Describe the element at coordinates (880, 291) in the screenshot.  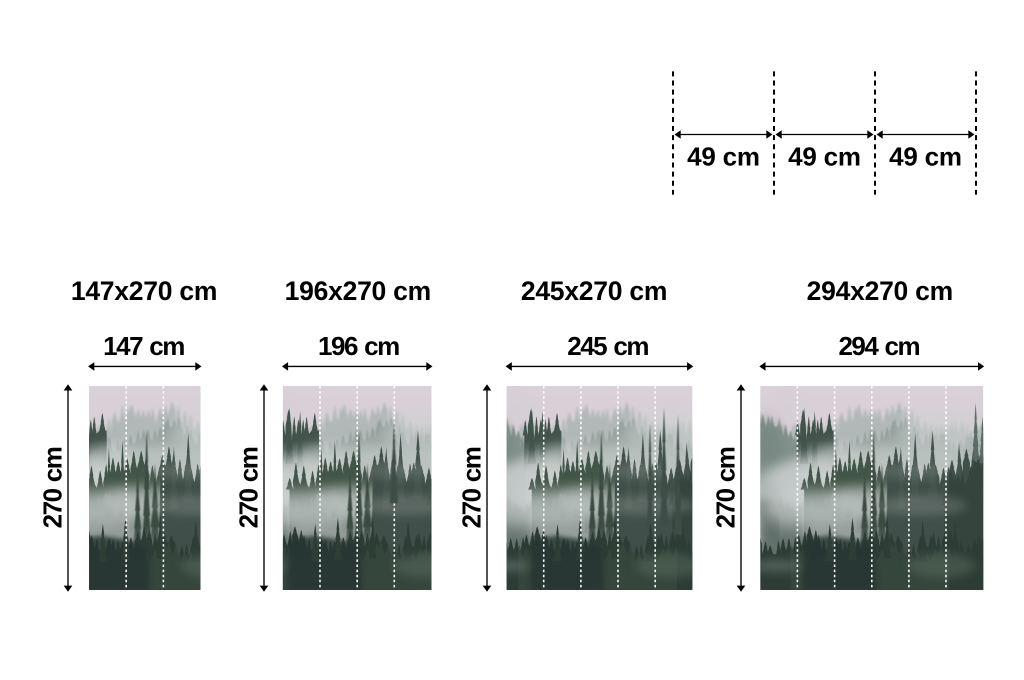
I see `svg-text: 294x270 cm` at that location.